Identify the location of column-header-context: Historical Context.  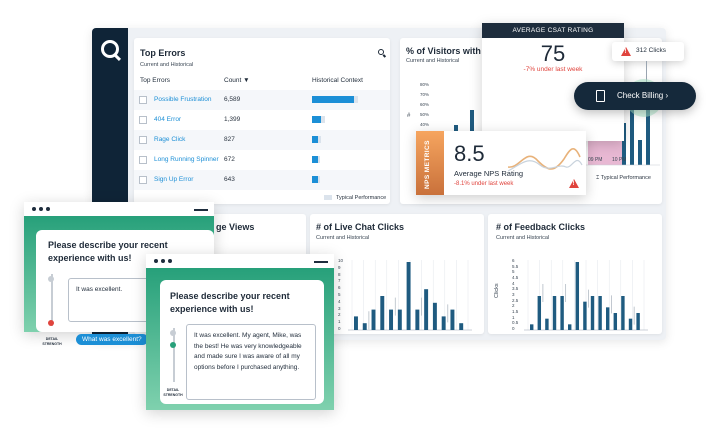
(337, 80).